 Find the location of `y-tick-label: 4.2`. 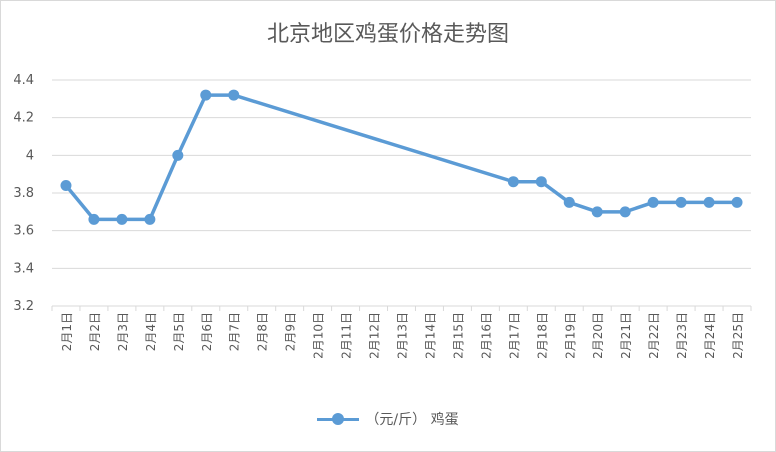

y-tick-label: 4.2 is located at coordinates (23, 118).